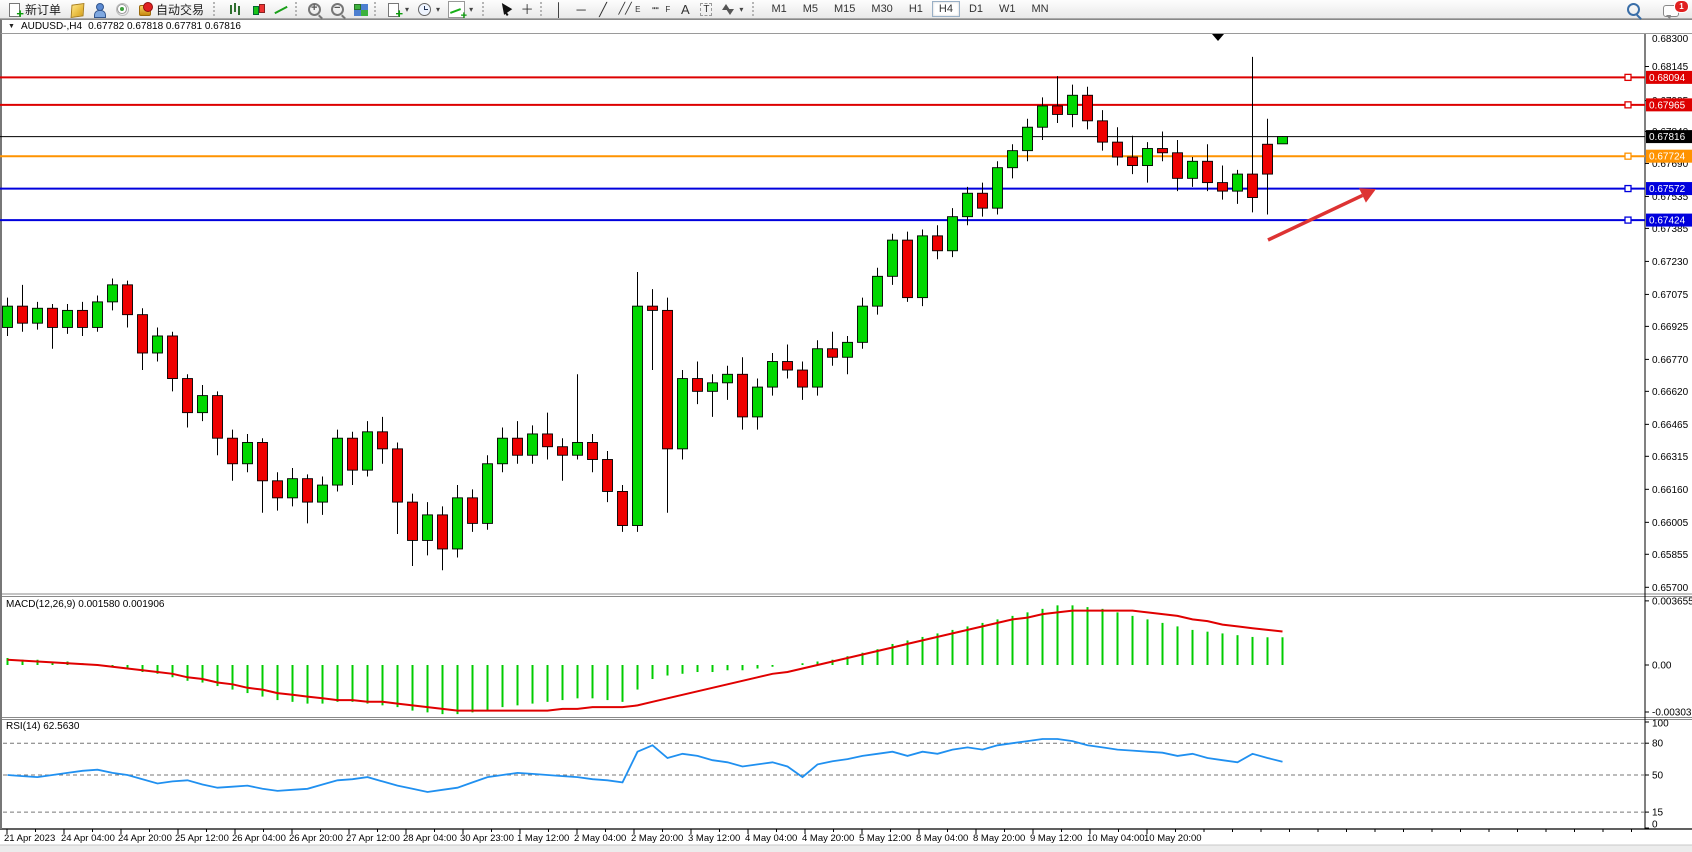 The image size is (1692, 852). Describe the element at coordinates (771, 838) in the screenshot. I see `svg-text: 4 May 04:00` at that location.